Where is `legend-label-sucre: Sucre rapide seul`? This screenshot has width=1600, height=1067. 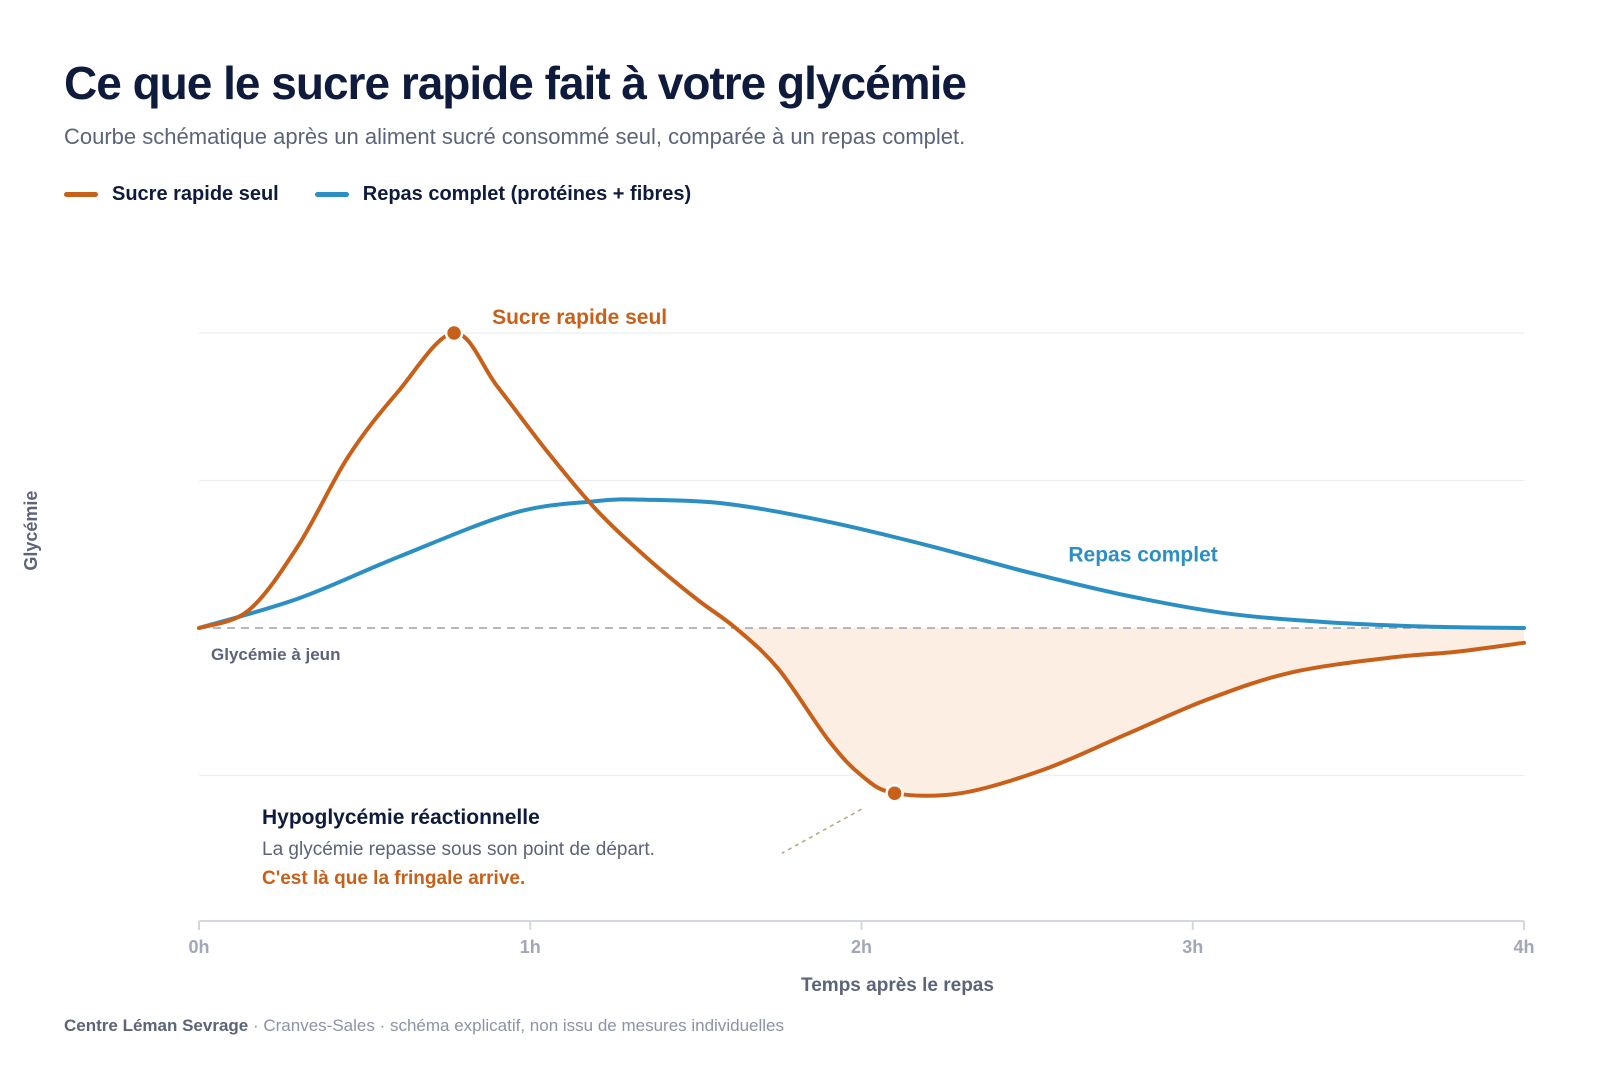 legend-label-sucre: Sucre rapide seul is located at coordinates (195, 194).